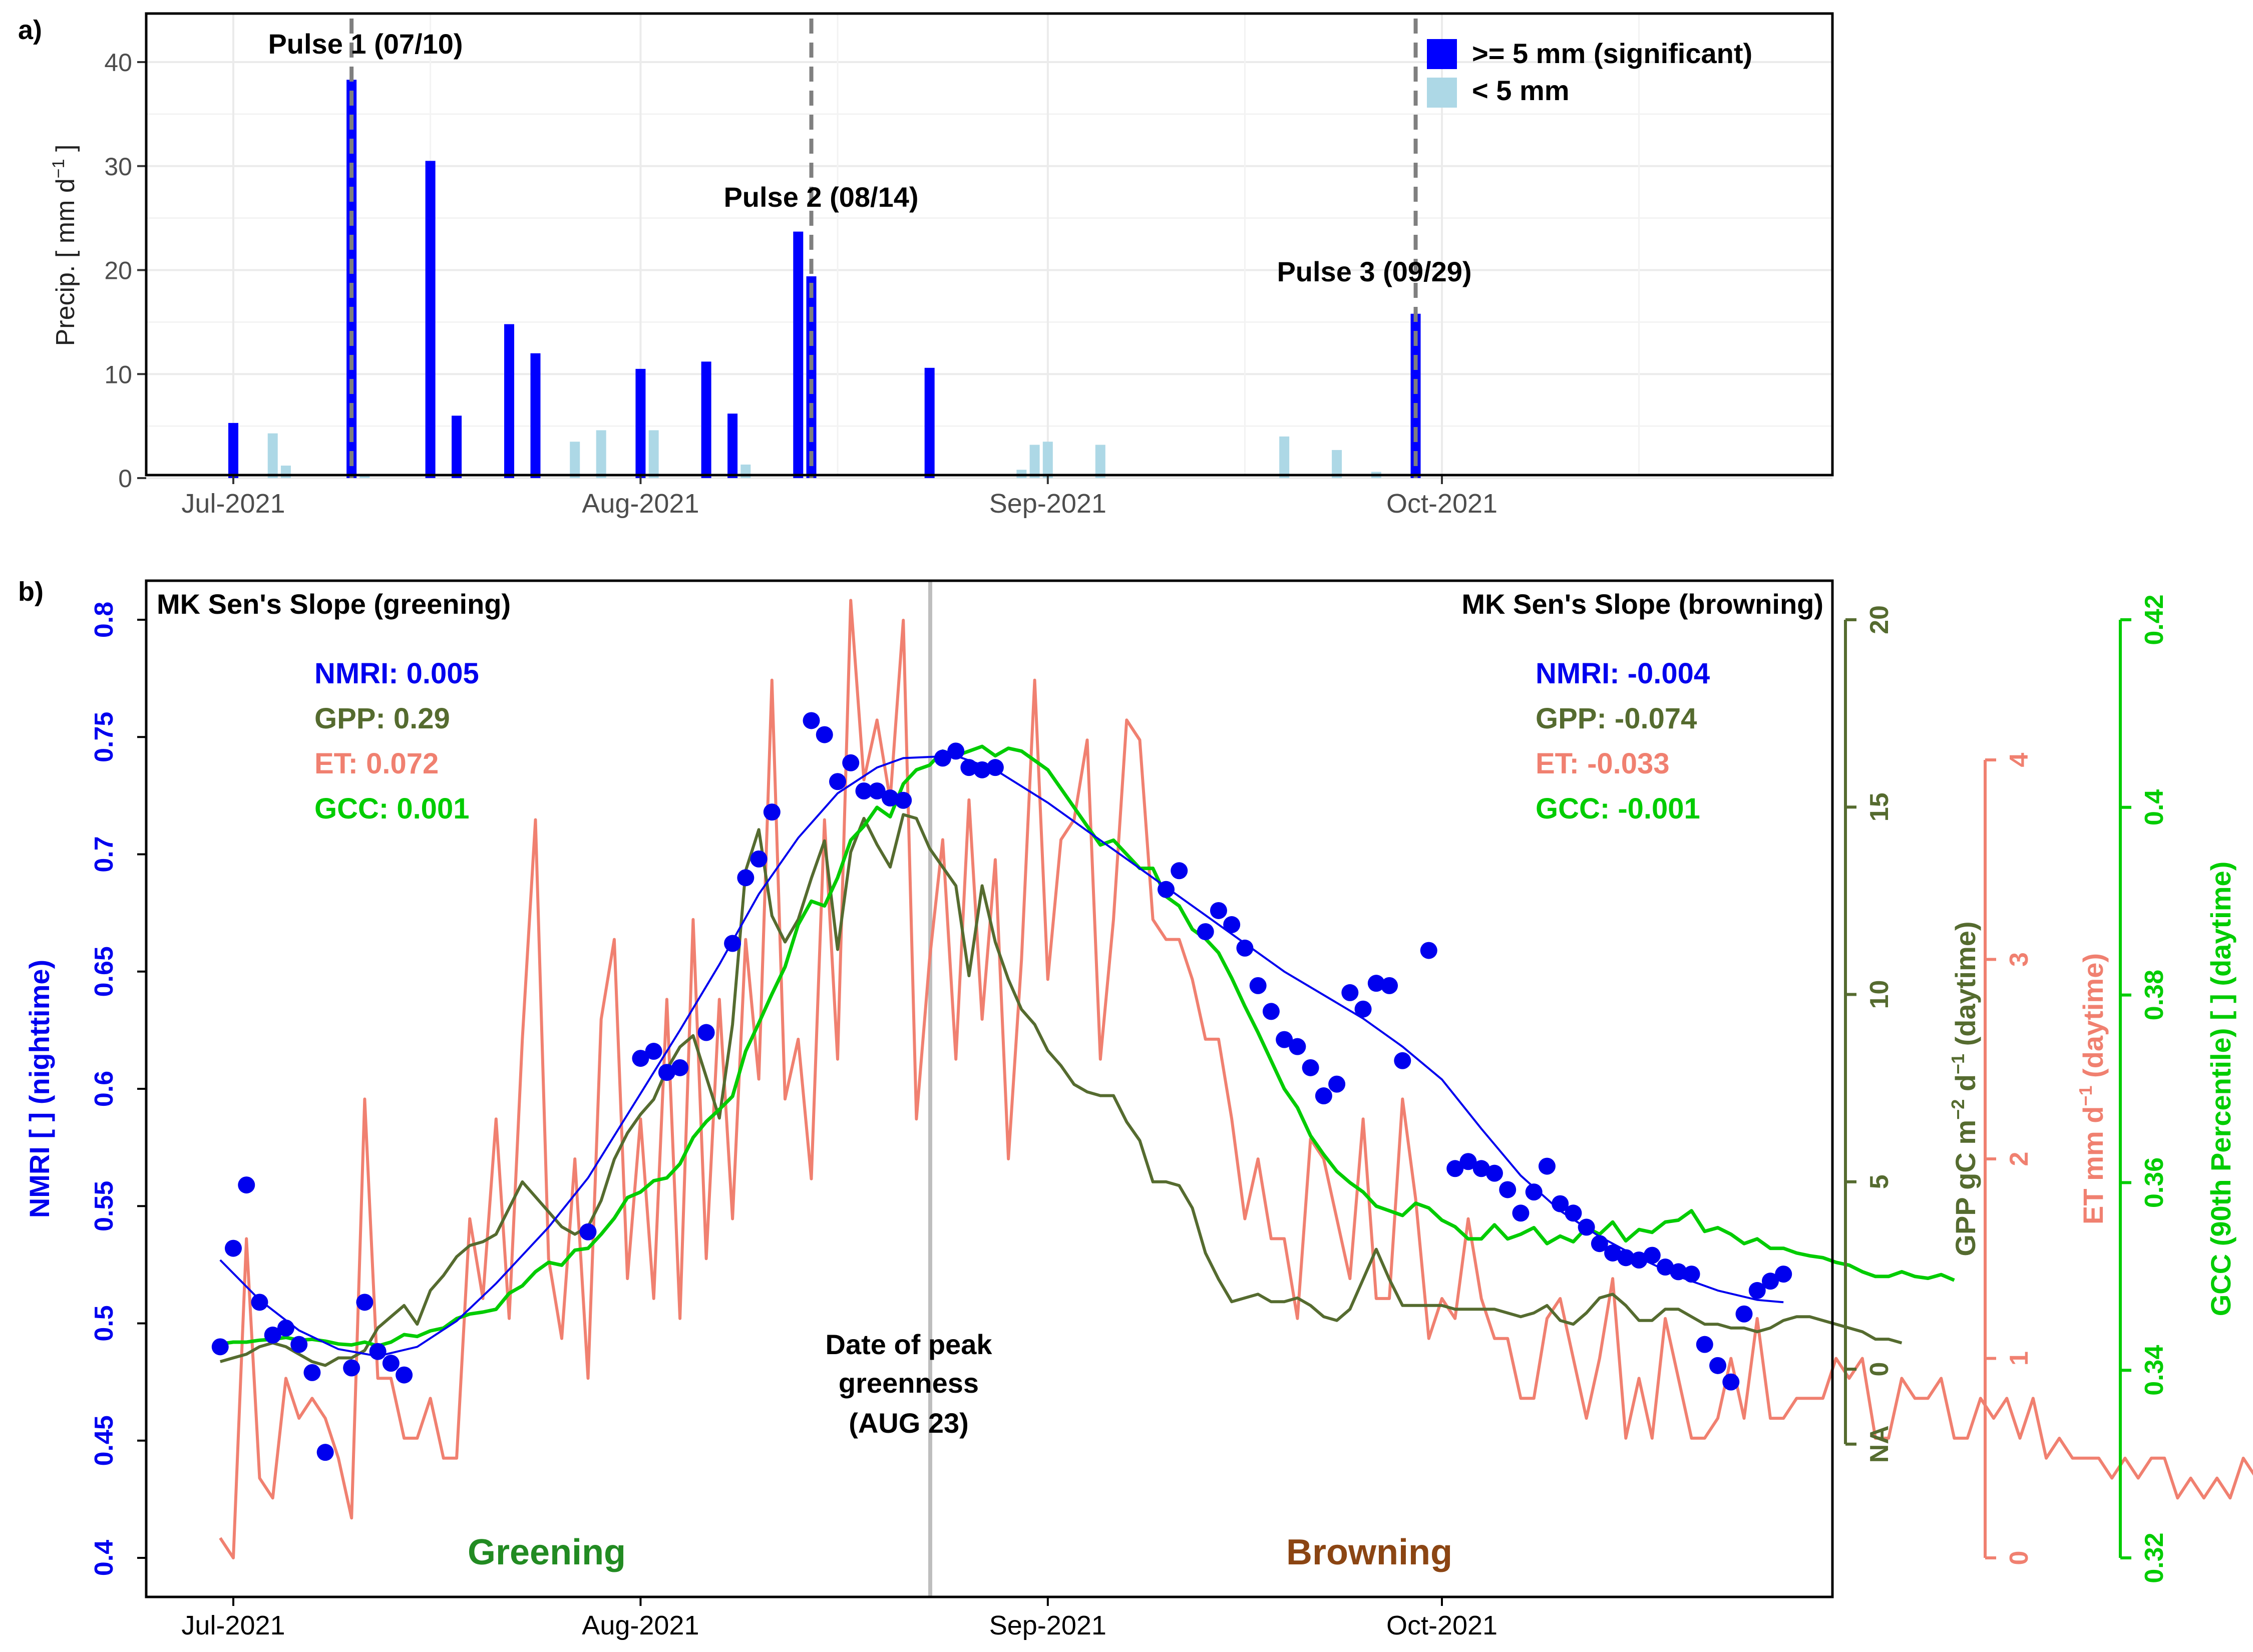  I want to click on browning-slope-et: ET: -0.033, so click(1603, 763).